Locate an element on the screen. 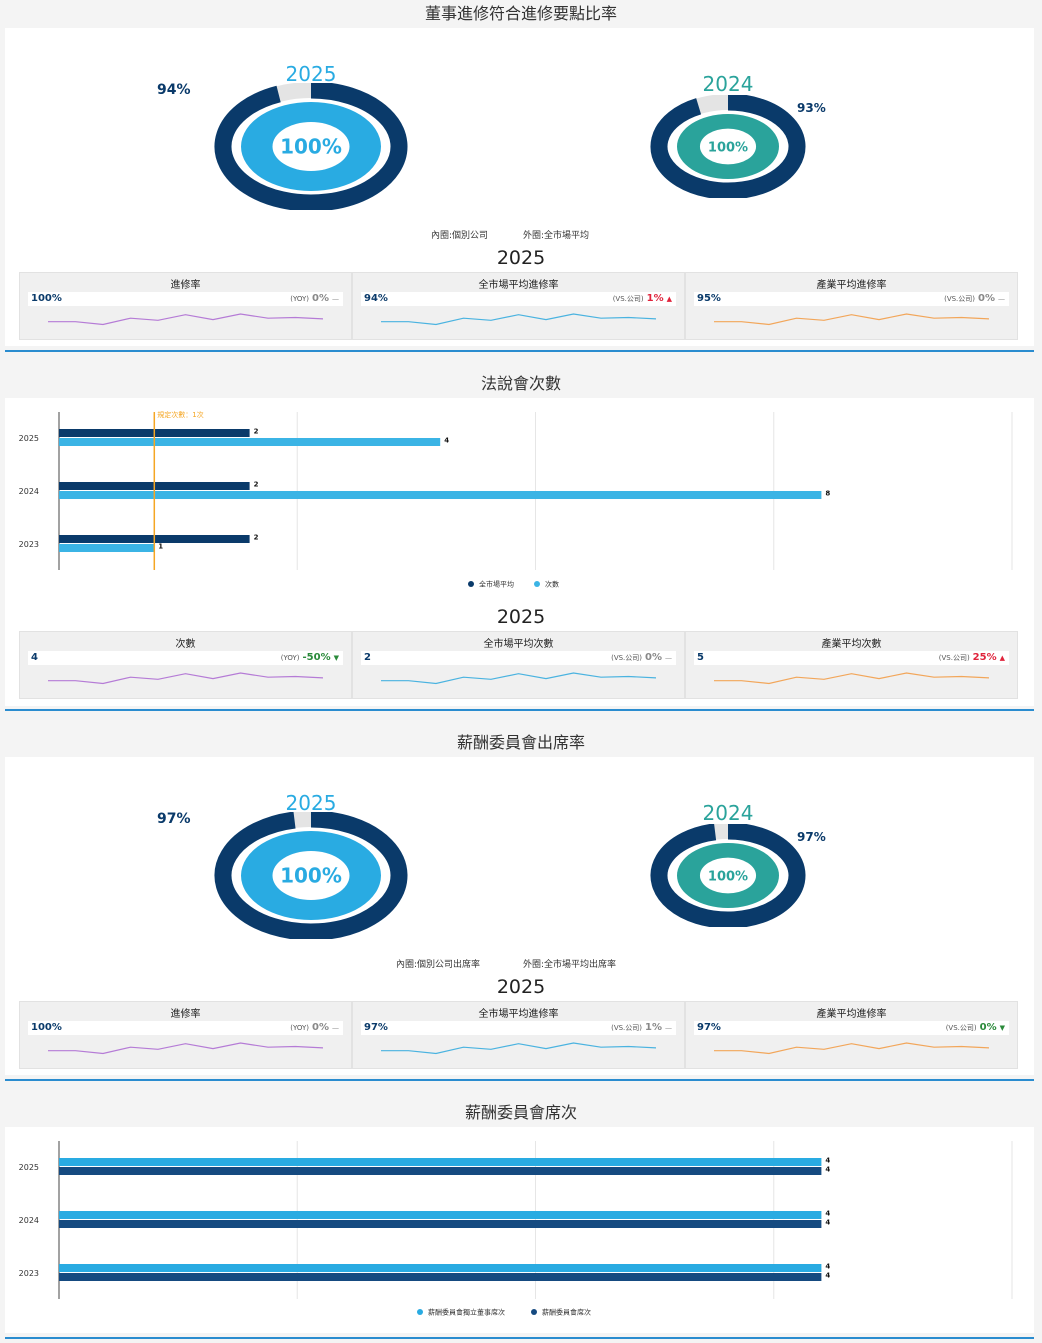 The image size is (1042, 1343). kpi-comparison-pct: 25% is located at coordinates (984, 657).